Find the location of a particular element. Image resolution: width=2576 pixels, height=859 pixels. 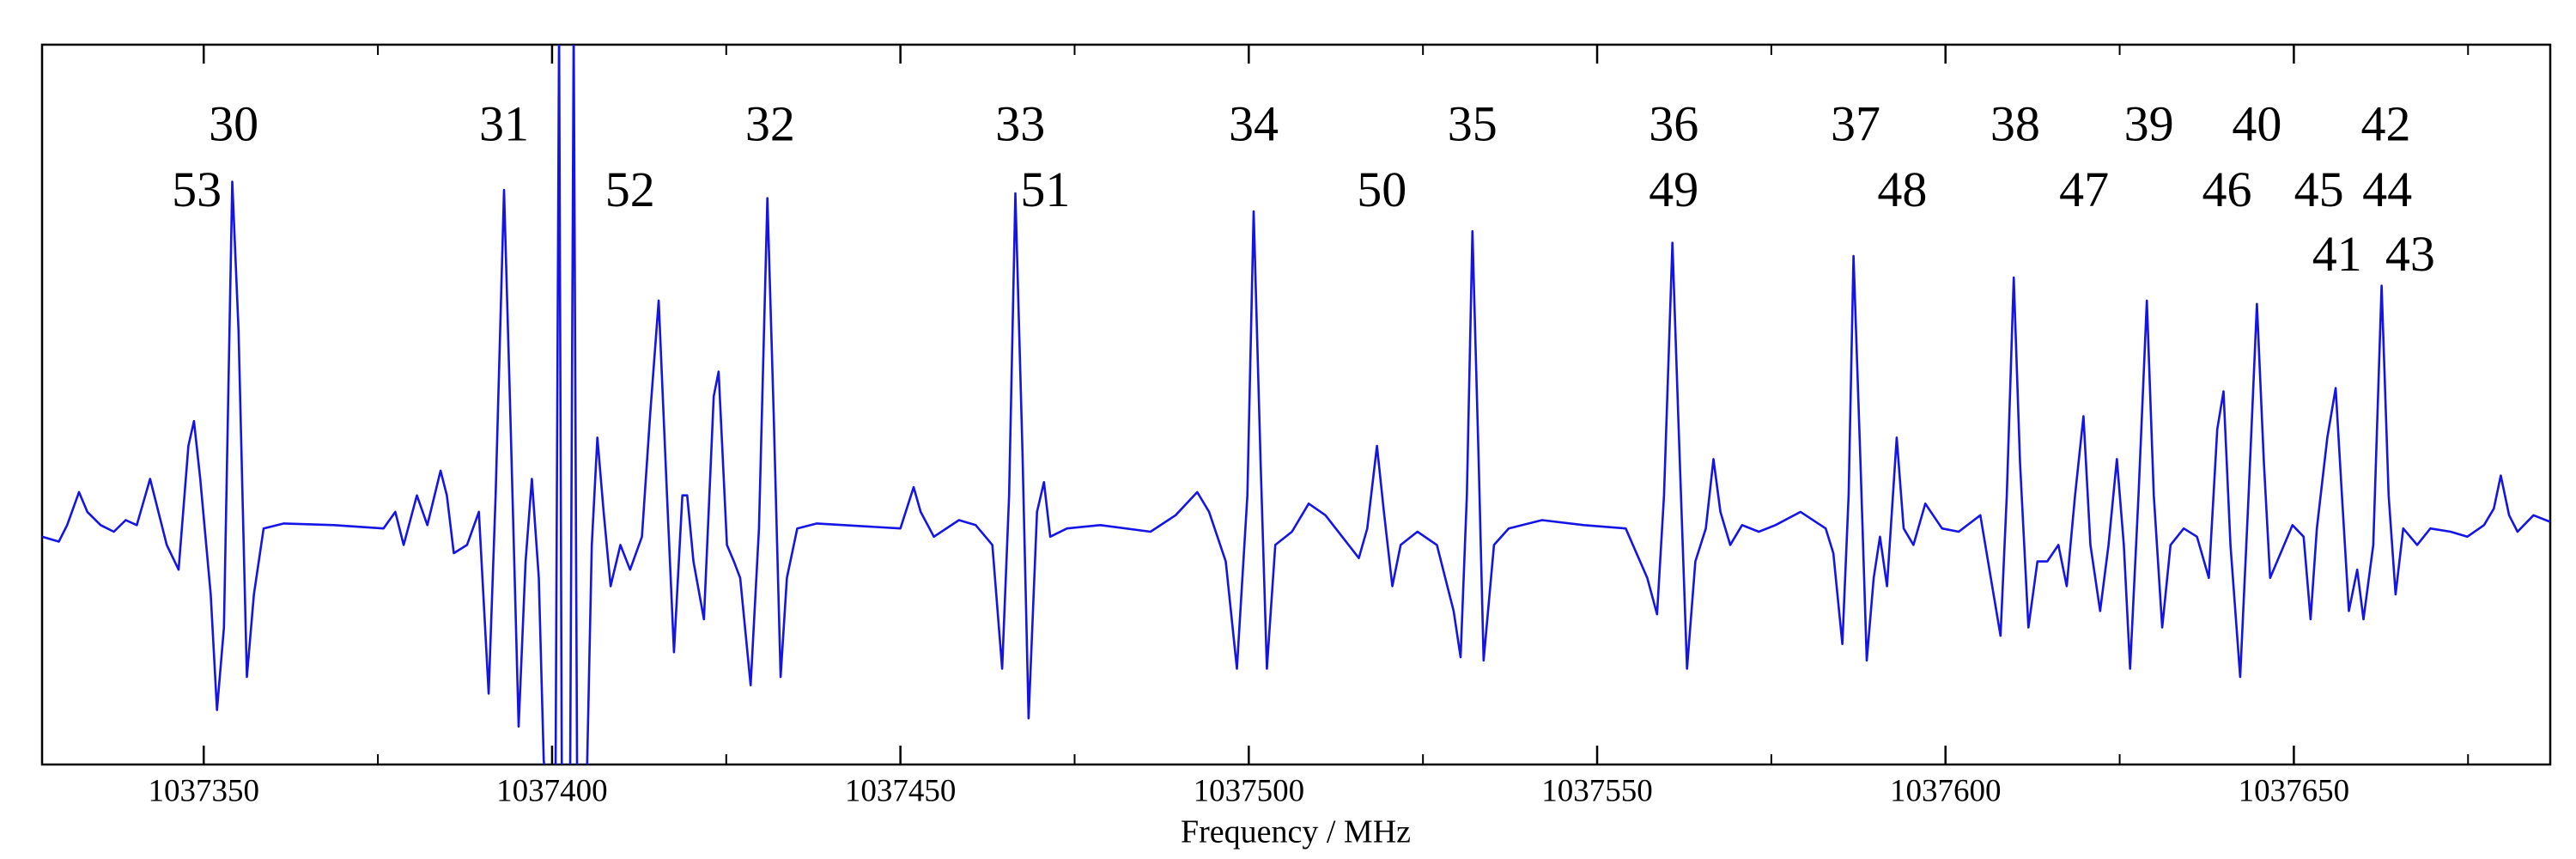

peak-label: 51 is located at coordinates (1045, 189).